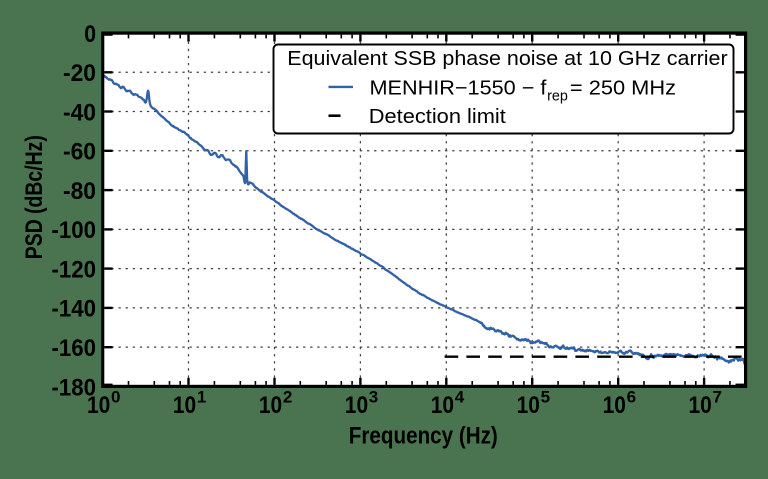 This screenshot has width=768, height=479. I want to click on svg-text: = 250 MHz, so click(623, 88).